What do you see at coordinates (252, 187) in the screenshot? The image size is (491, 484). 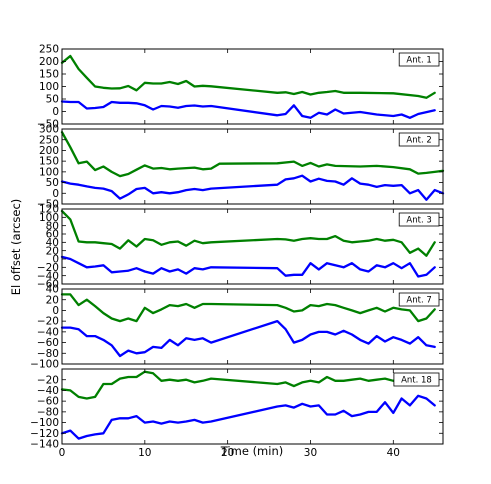 I see `panel-2-series-2-line` at bounding box center [252, 187].